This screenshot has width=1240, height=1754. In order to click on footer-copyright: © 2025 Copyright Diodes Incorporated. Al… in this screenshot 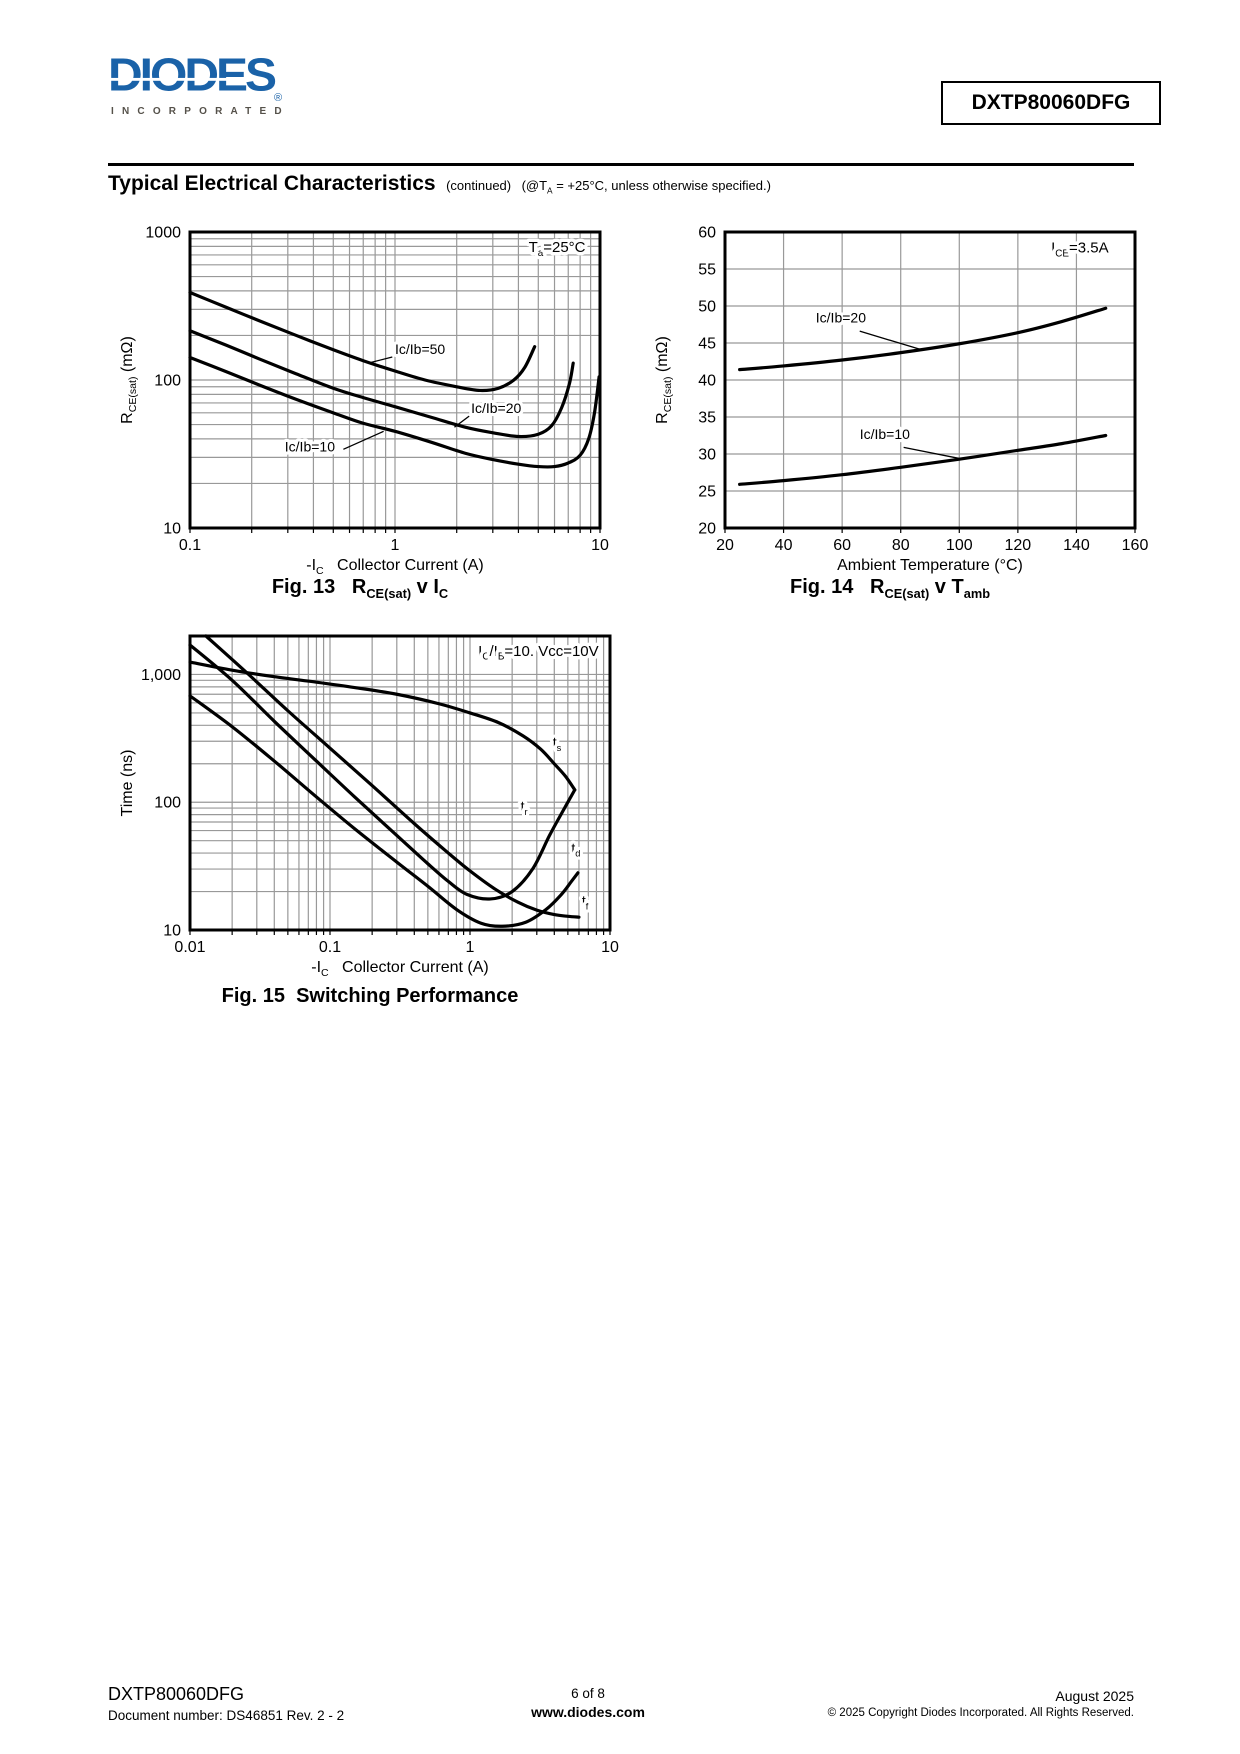, I will do `click(980, 1713)`.